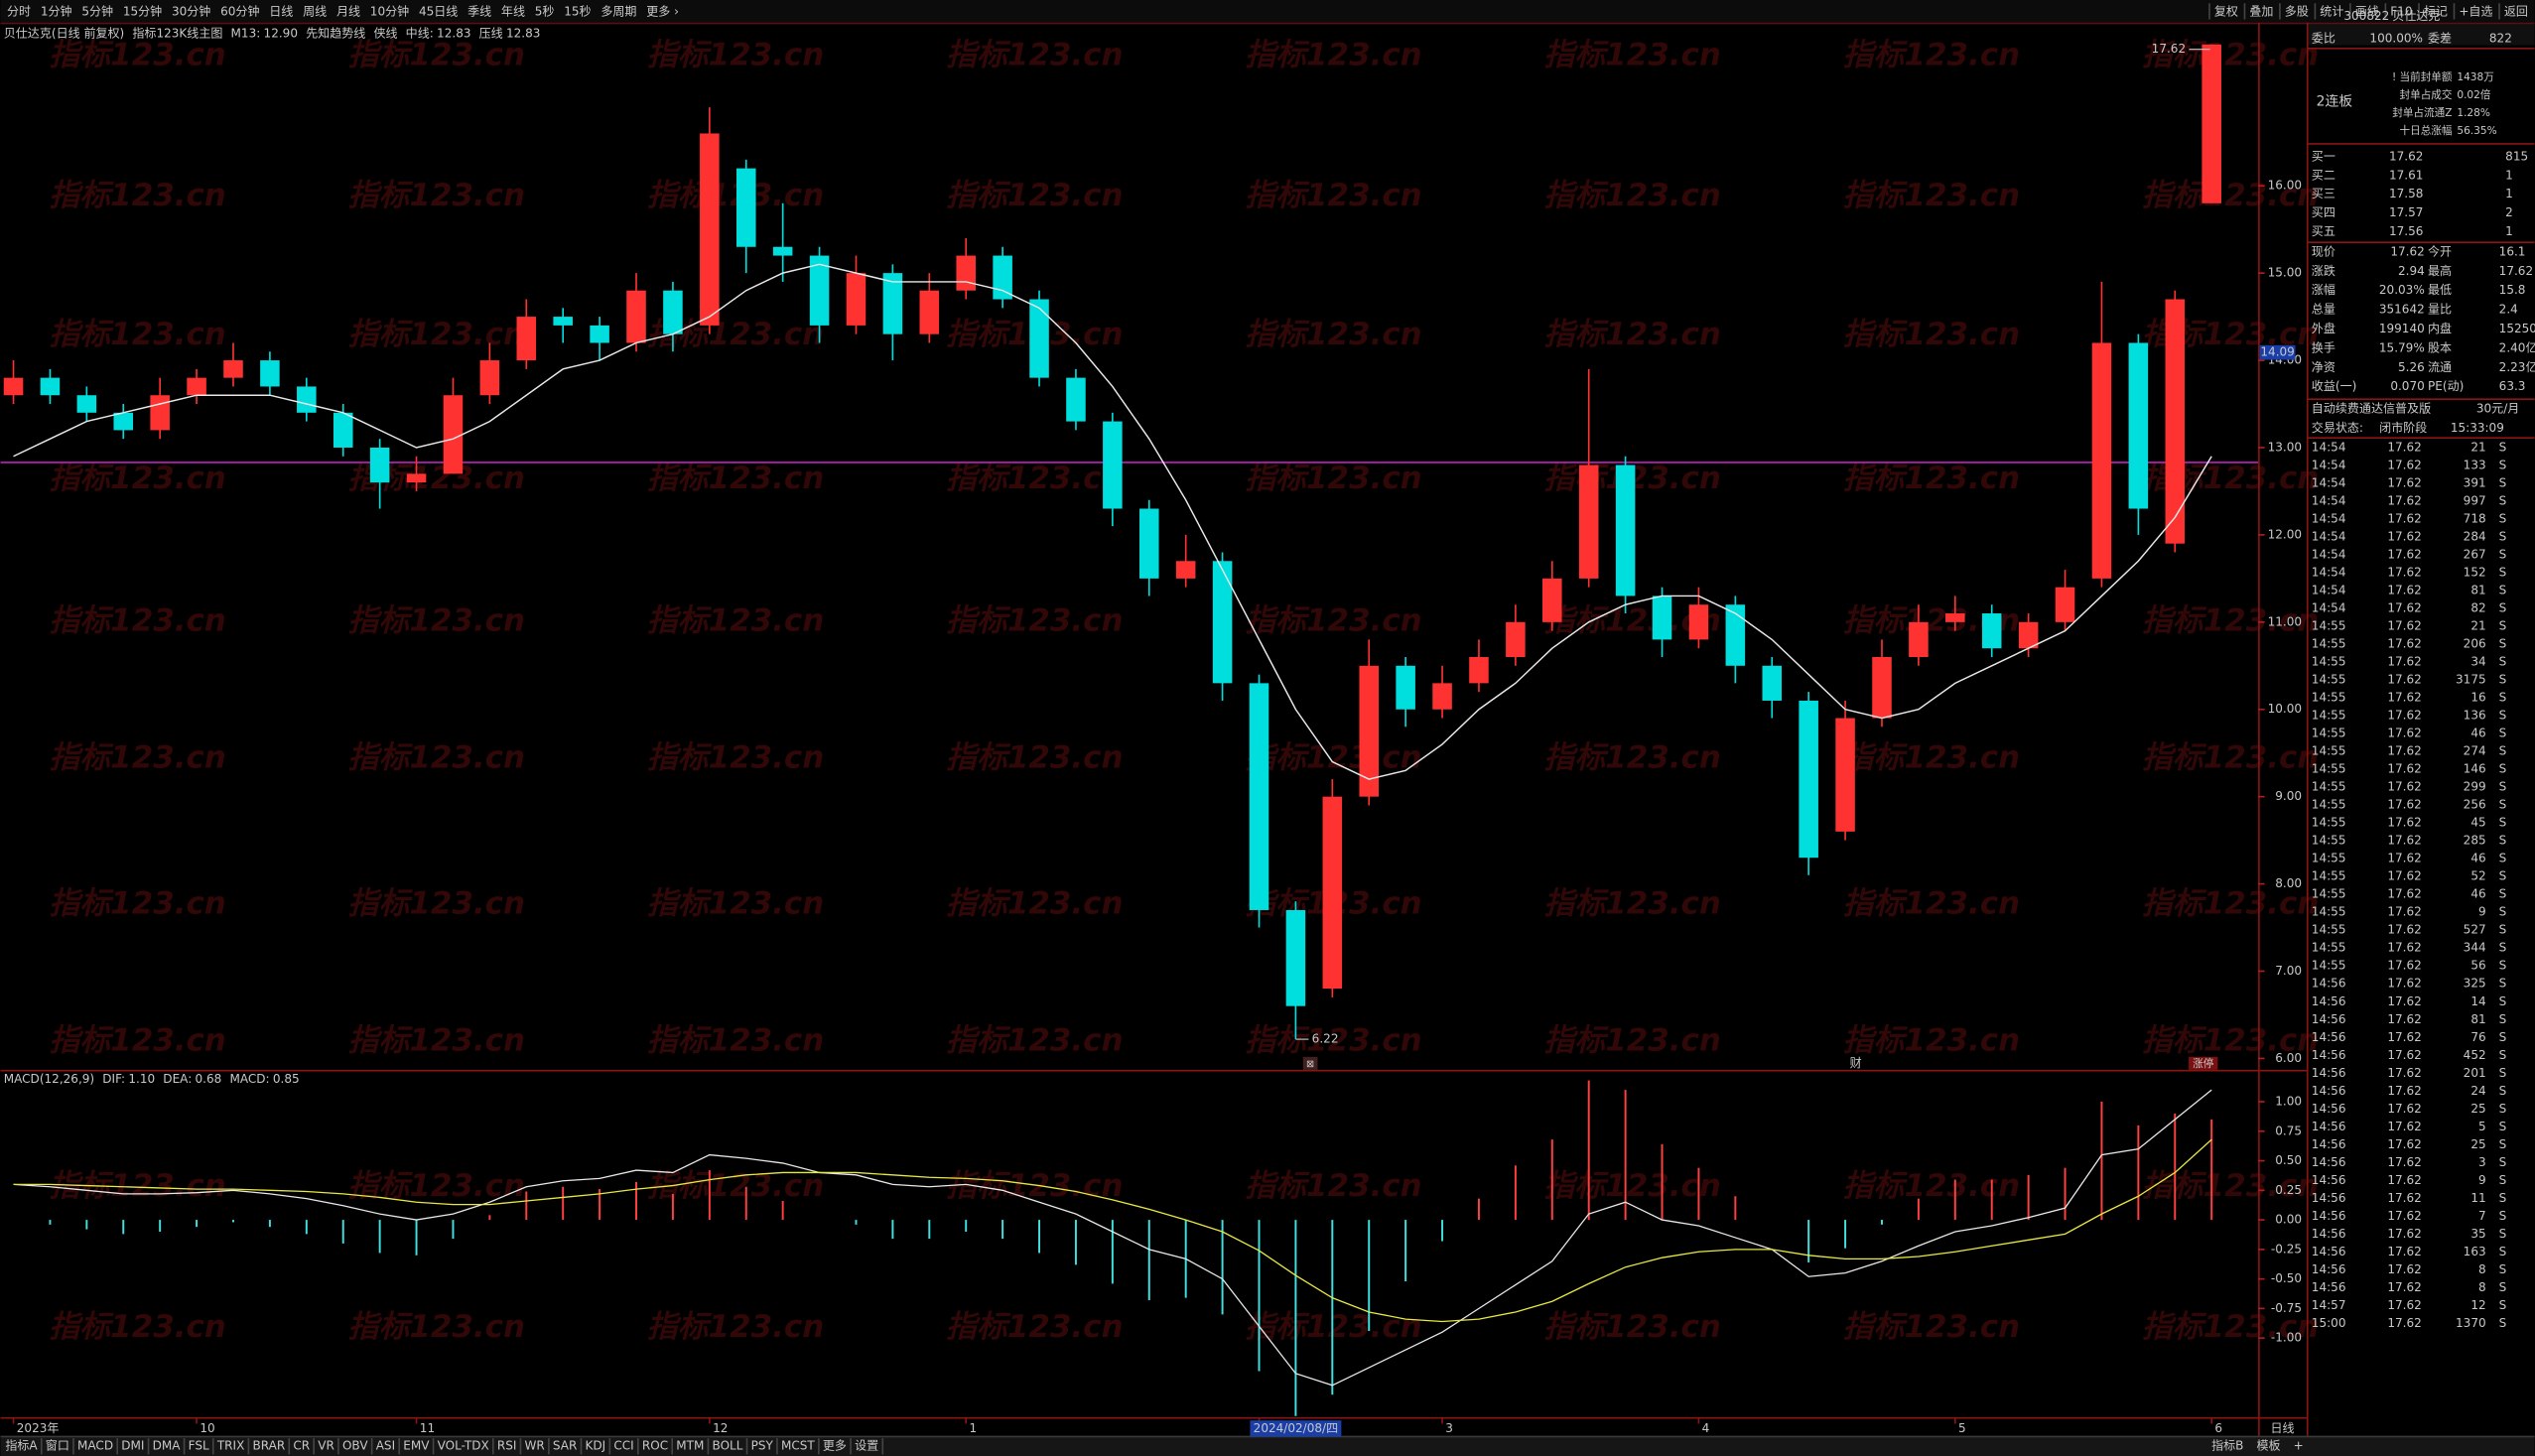 This screenshot has width=2535, height=1456. Describe the element at coordinates (565, 1446) in the screenshot. I see `tab: SAR` at that location.